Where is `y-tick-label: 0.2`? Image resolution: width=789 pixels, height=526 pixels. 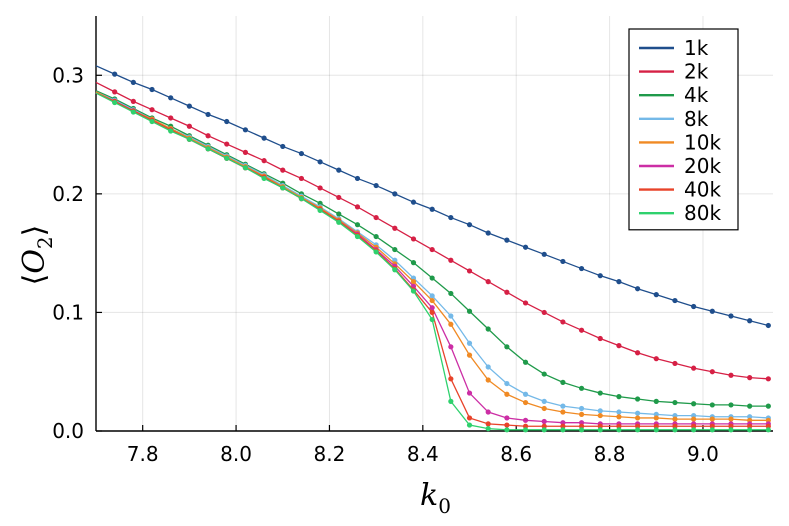 y-tick-label: 0.2 is located at coordinates (68, 194).